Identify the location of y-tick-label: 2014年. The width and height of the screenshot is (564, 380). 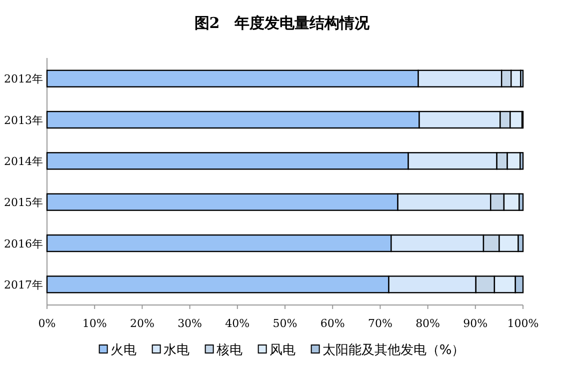
(23, 161).